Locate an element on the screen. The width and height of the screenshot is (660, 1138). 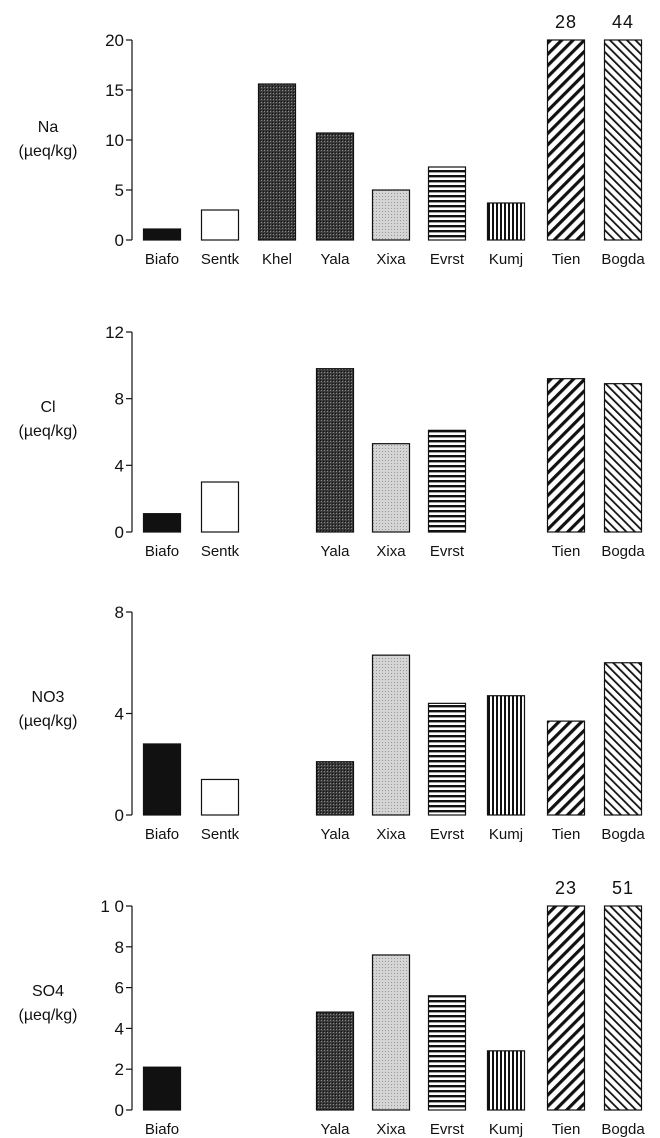
y-tick-label: 2 is located at coordinates (119, 1069).